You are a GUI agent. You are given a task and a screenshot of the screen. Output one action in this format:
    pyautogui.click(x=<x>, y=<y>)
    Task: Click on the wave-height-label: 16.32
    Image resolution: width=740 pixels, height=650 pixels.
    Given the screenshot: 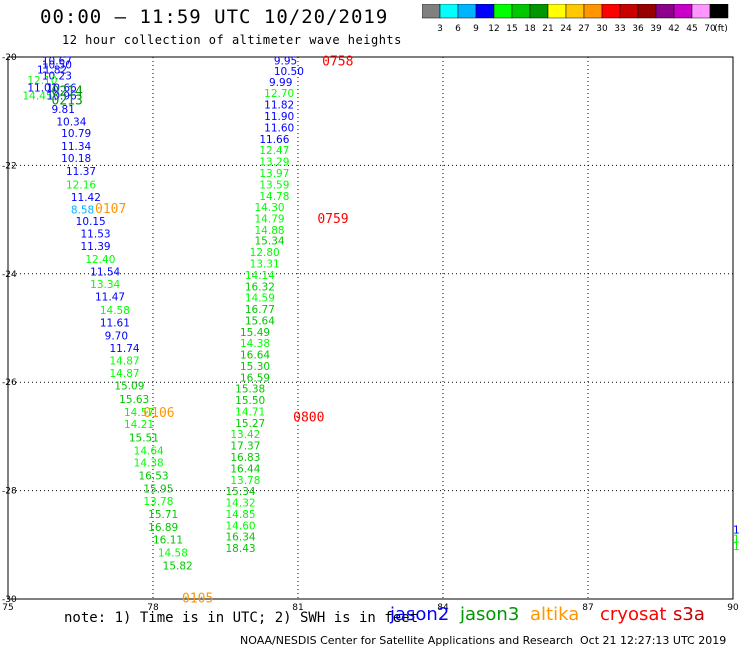 What is the action you would take?
    pyautogui.click(x=260, y=287)
    